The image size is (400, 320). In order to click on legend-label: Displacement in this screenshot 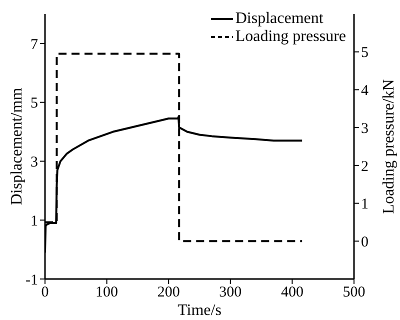, I will do `click(279, 19)`.